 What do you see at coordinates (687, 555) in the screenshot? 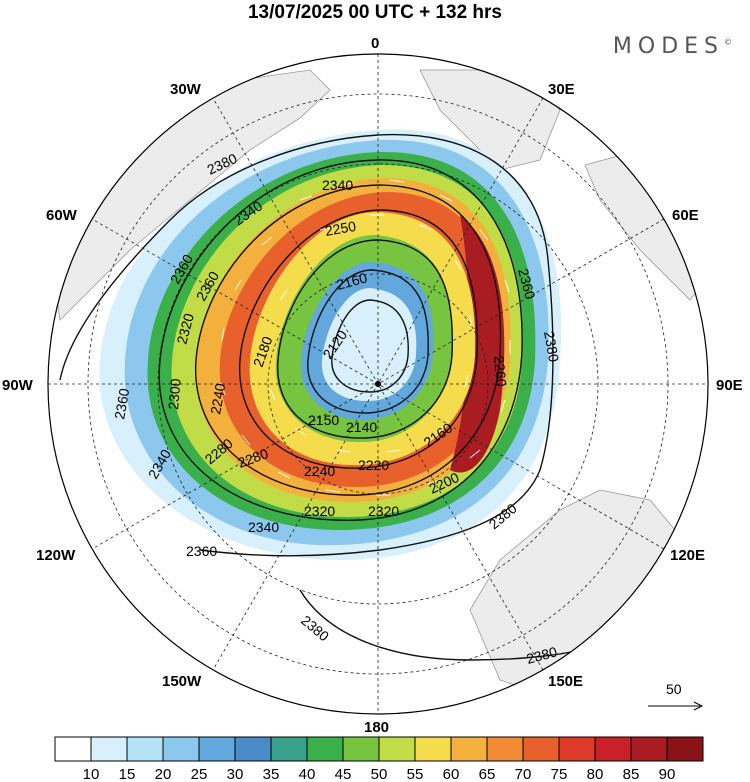
I see `lon-label-120e: 120E` at bounding box center [687, 555].